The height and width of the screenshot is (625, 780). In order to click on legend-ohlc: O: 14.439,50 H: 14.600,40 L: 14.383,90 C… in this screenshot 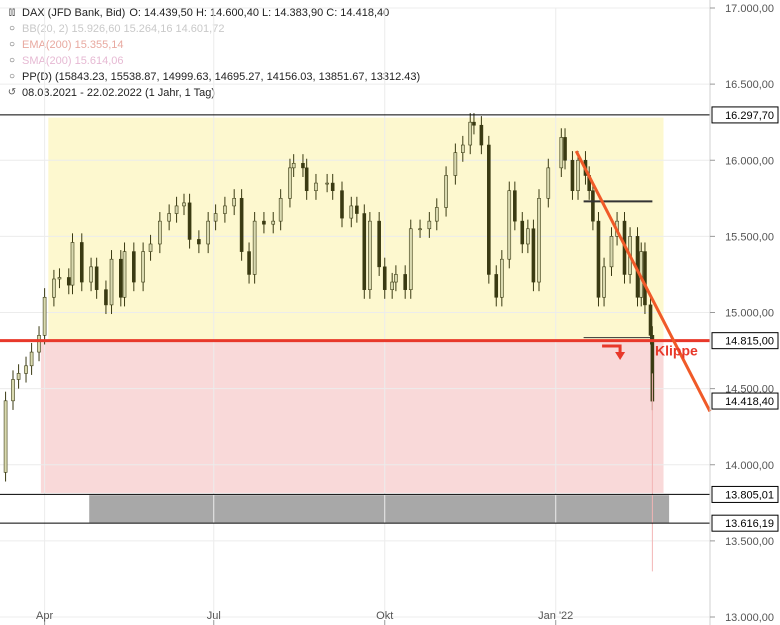, I will do `click(259, 13)`.